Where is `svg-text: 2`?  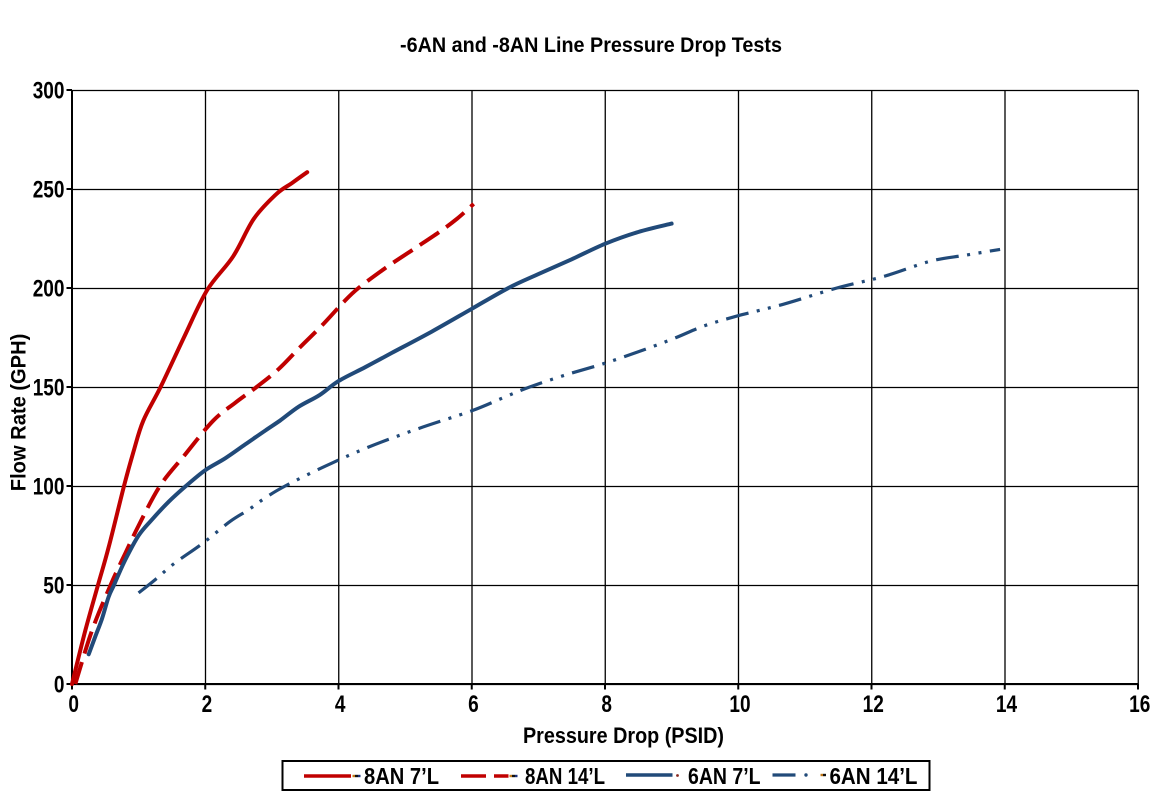 svg-text: 2 is located at coordinates (207, 704).